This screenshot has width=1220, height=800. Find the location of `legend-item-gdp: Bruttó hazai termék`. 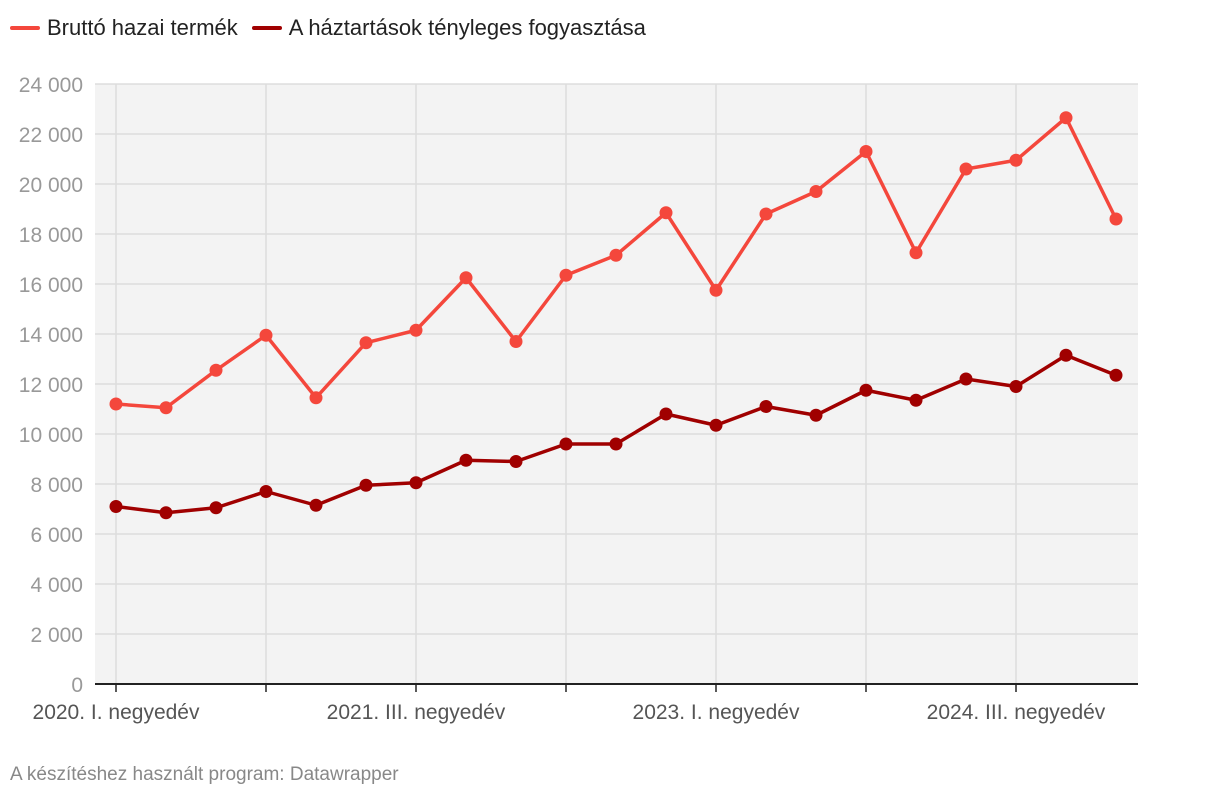

legend-item-gdp: Bruttó hazai termék is located at coordinates (124, 28).